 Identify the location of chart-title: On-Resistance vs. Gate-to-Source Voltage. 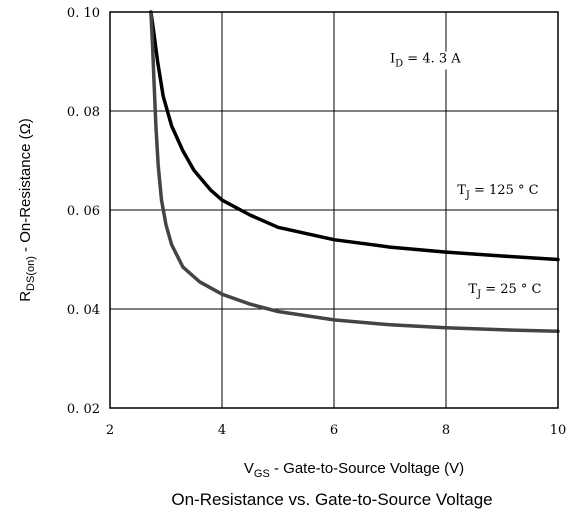
(331, 499).